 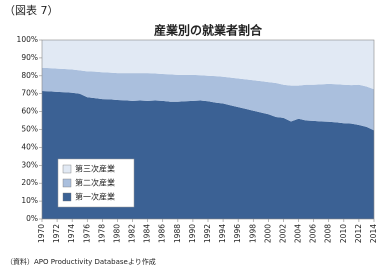 I want to click on y-tick-label: 80%, so click(x=29, y=75).